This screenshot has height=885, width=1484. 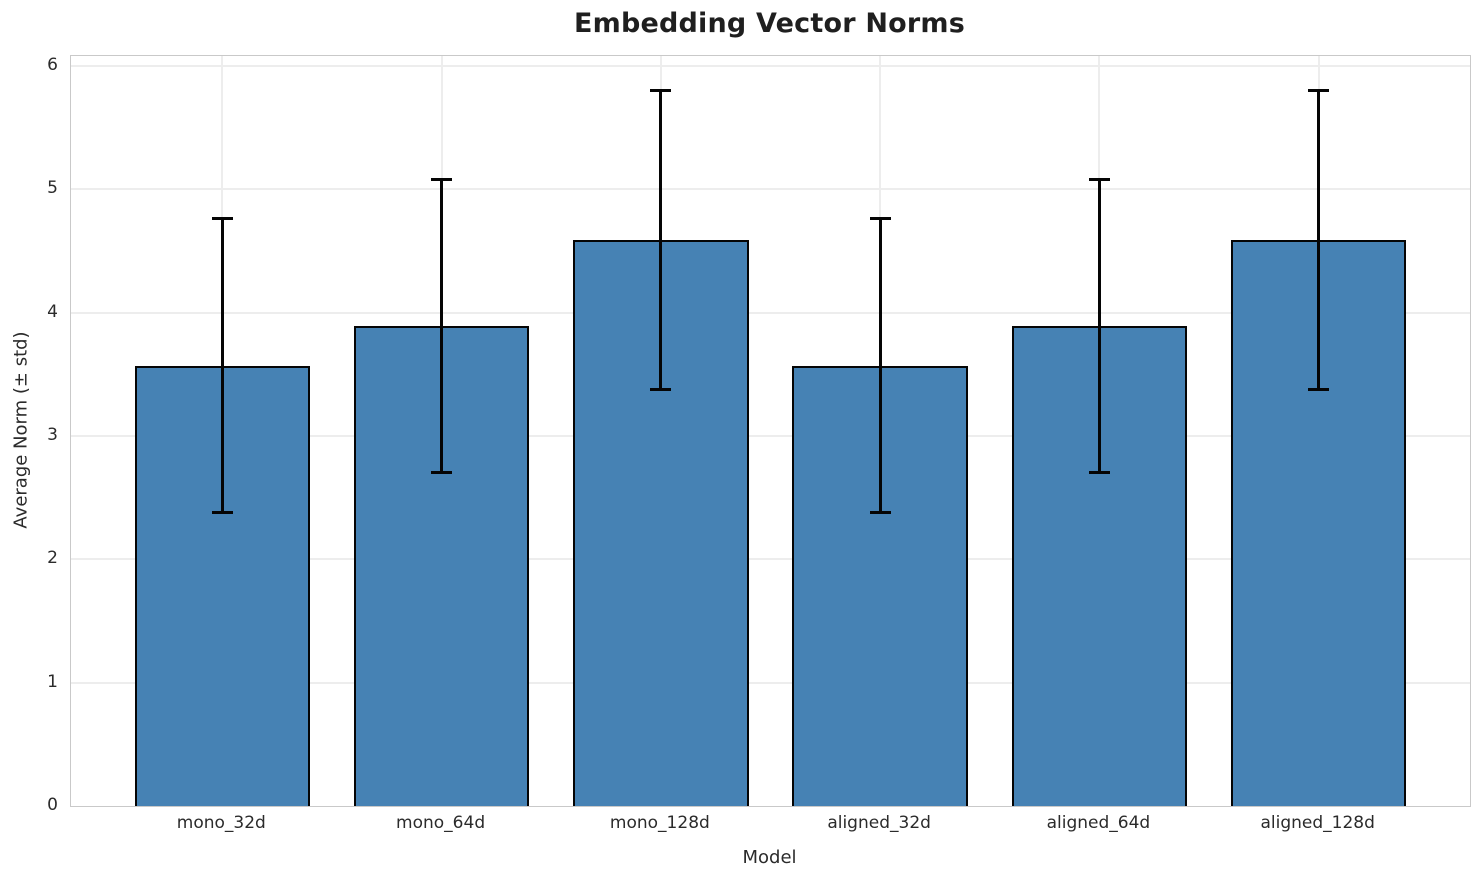 I want to click on chart-title: Embedding Vector Norms, so click(x=769, y=23).